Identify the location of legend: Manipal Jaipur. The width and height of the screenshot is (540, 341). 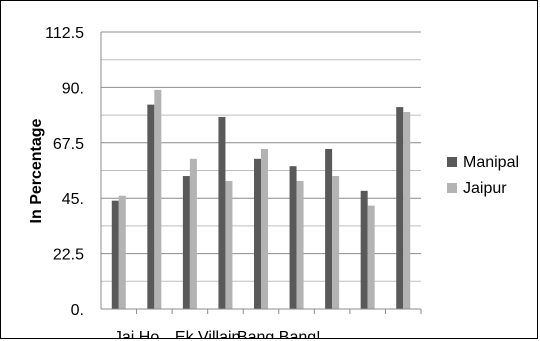
(483, 175).